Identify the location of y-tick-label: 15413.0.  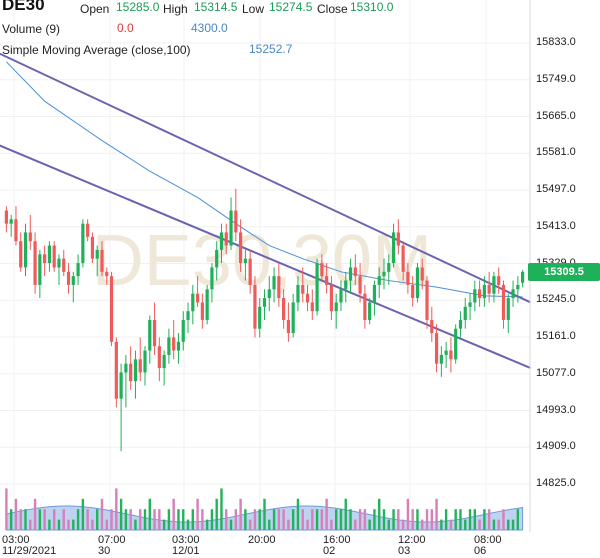
(556, 225).